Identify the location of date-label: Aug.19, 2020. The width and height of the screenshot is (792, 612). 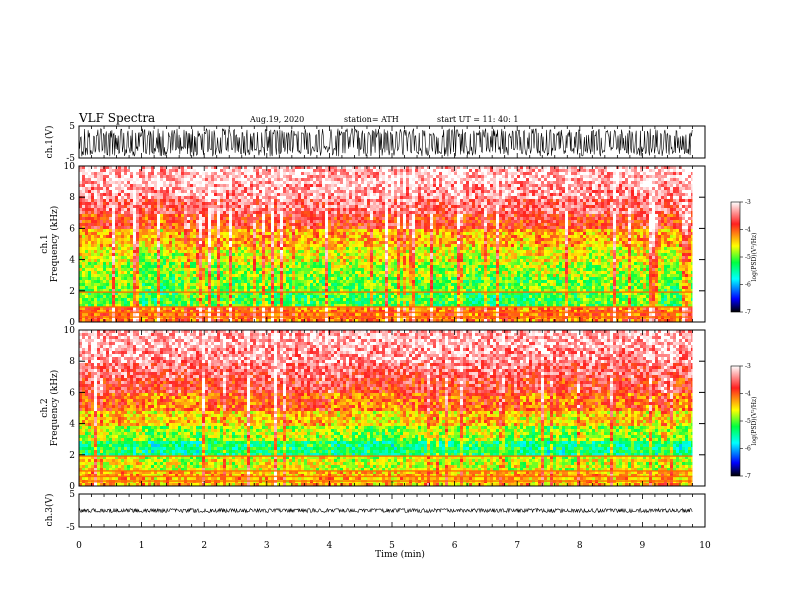
(276, 119).